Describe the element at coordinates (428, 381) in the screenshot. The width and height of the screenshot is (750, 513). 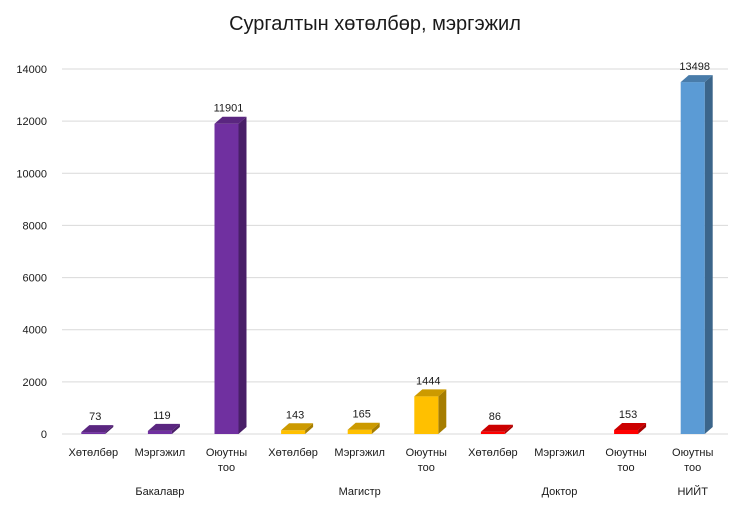
I see `data-label: 1444` at that location.